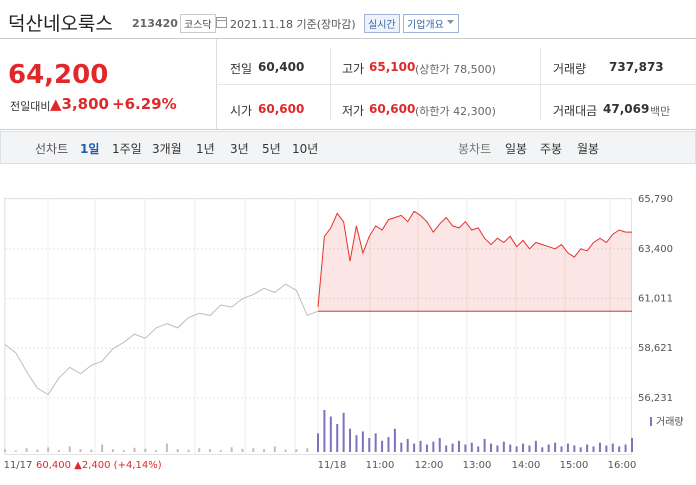 The width and height of the screenshot is (696, 485). Describe the element at coordinates (205, 149) in the screenshot. I see `period-tab: 1년` at that location.